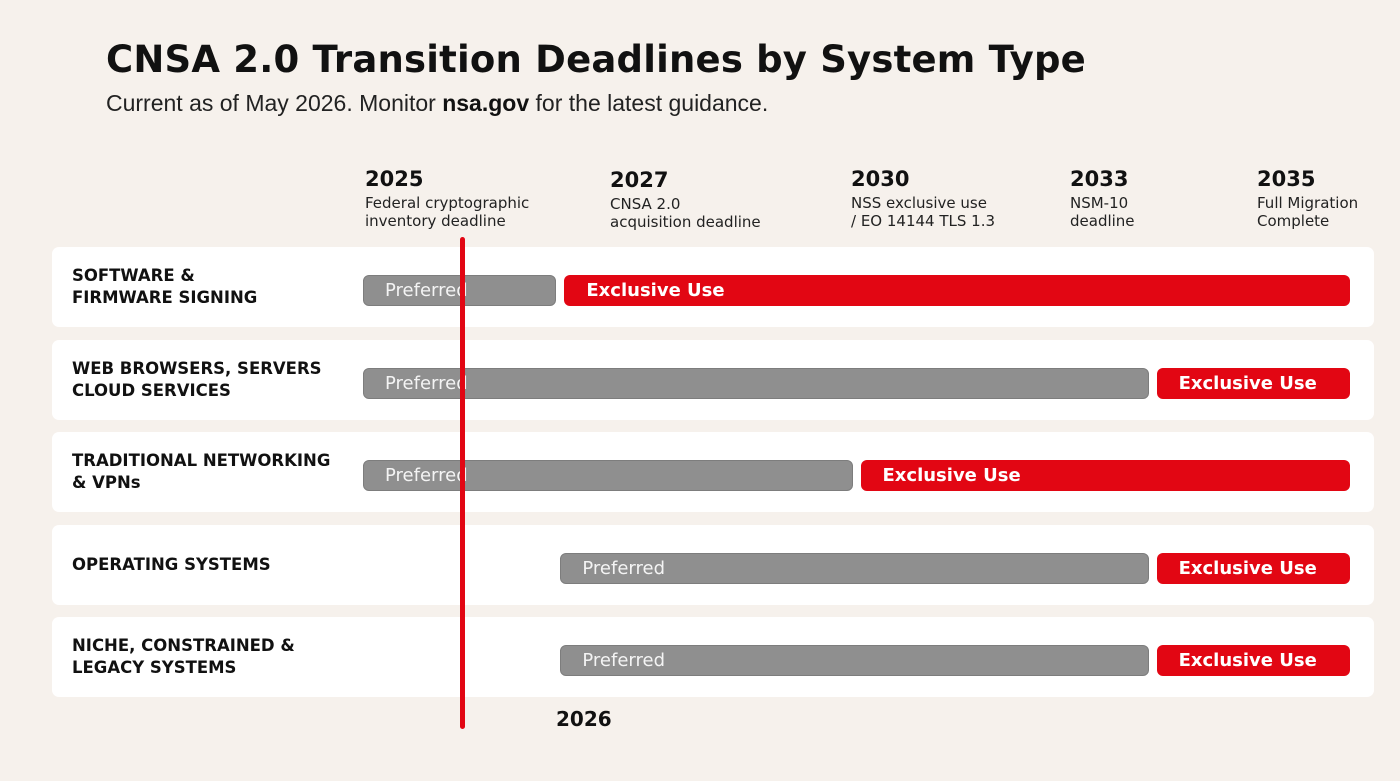 This screenshot has width=1400, height=781. Describe the element at coordinates (486, 103) in the screenshot. I see `nsa-link: nsa.gov` at that location.